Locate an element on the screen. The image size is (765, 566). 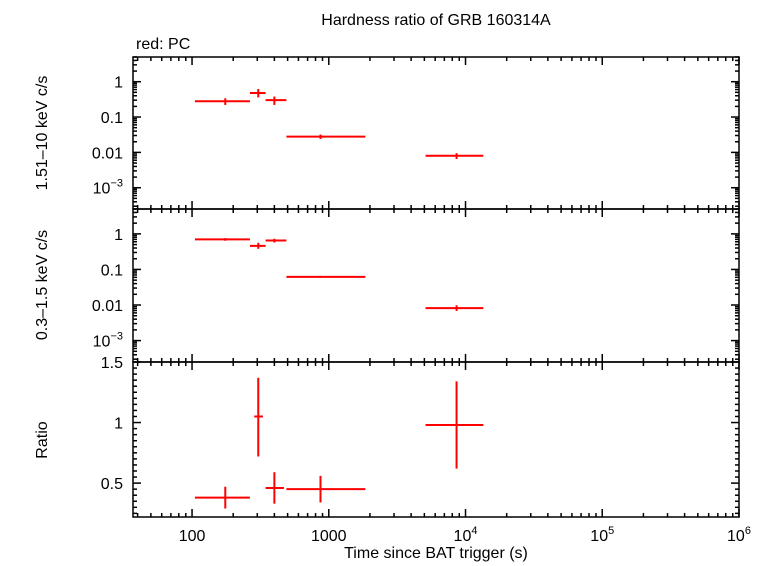
x-tick-label: 10⁶ is located at coordinates (739, 535).